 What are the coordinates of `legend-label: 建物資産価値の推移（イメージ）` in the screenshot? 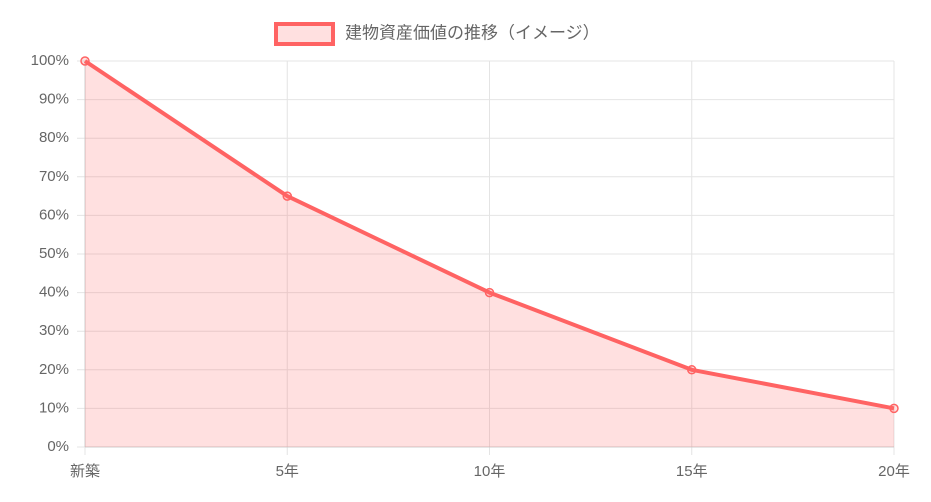 It's located at (472, 32).